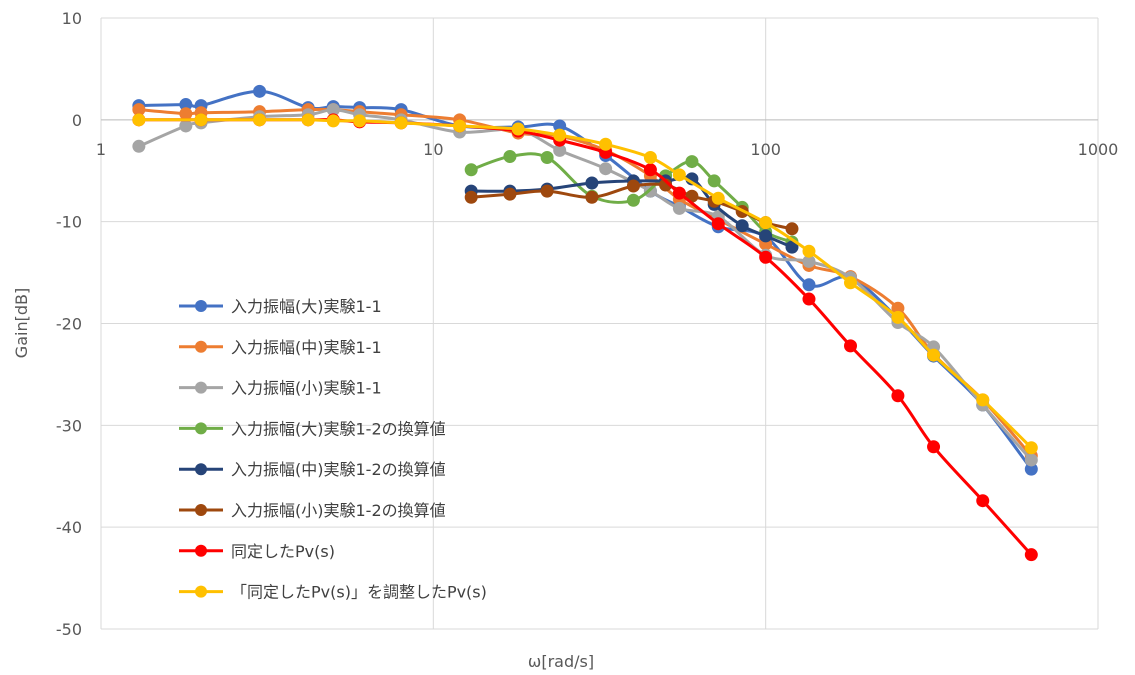 Image resolution: width=1135 pixels, height=675 pixels. What do you see at coordinates (338, 428) in the screenshot?
I see `legend-label: 入力振幅(大)実験1-2の換算値` at bounding box center [338, 428].